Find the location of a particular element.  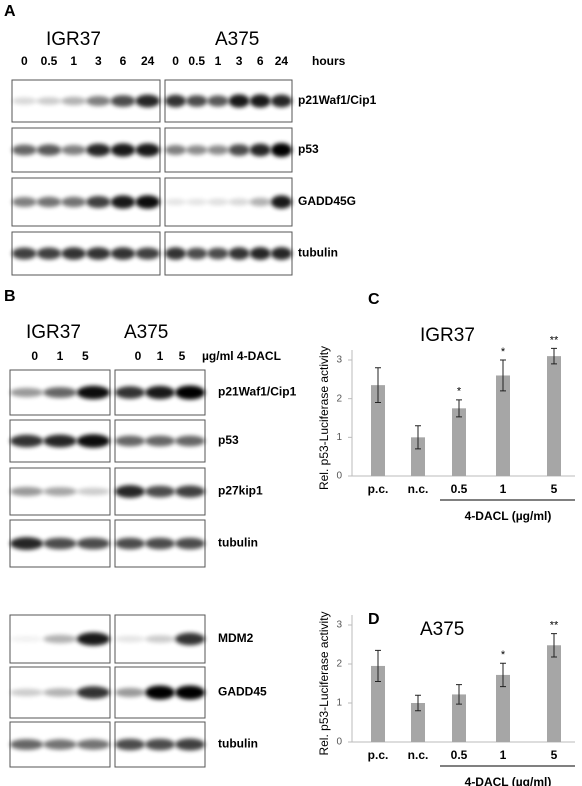

significance: * is located at coordinates (459, 392).